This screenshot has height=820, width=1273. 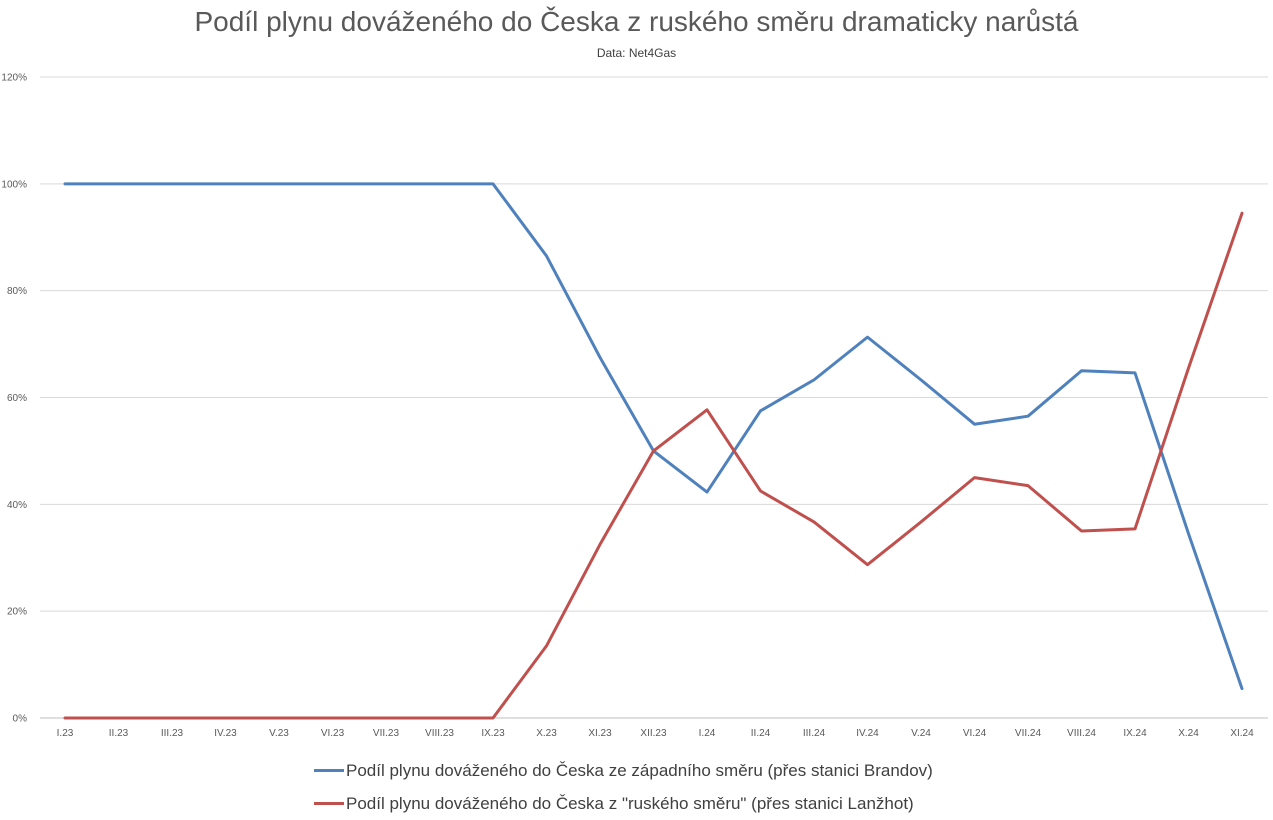 I want to click on x-tick-label: III.23, so click(x=172, y=733).